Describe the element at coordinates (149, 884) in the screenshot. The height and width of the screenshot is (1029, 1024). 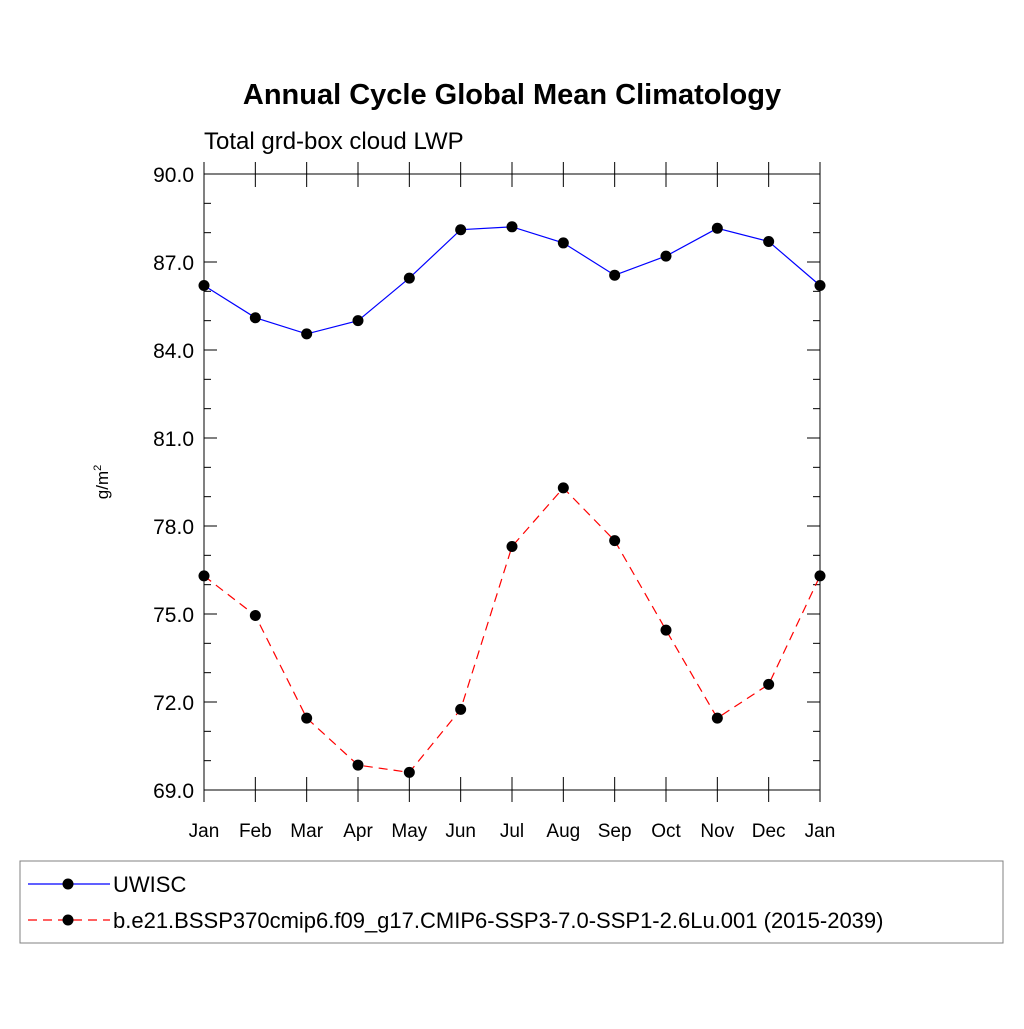
I see `legend-label: UWISC` at that location.